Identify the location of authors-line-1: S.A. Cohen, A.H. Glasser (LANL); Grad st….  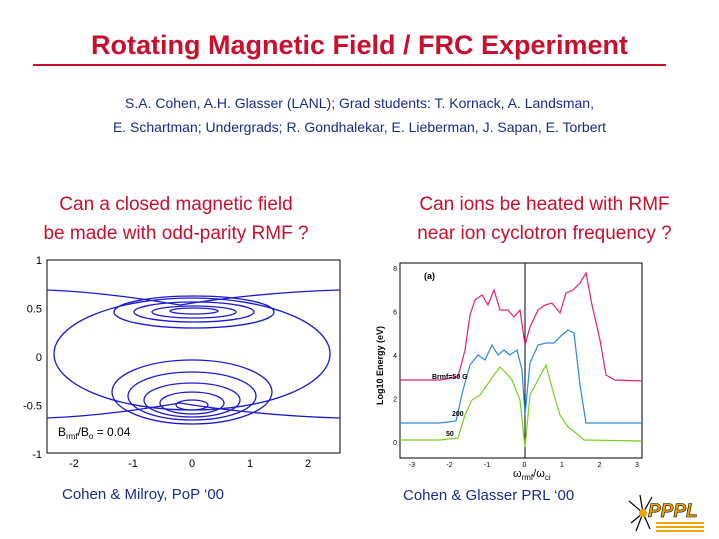
(359, 103).